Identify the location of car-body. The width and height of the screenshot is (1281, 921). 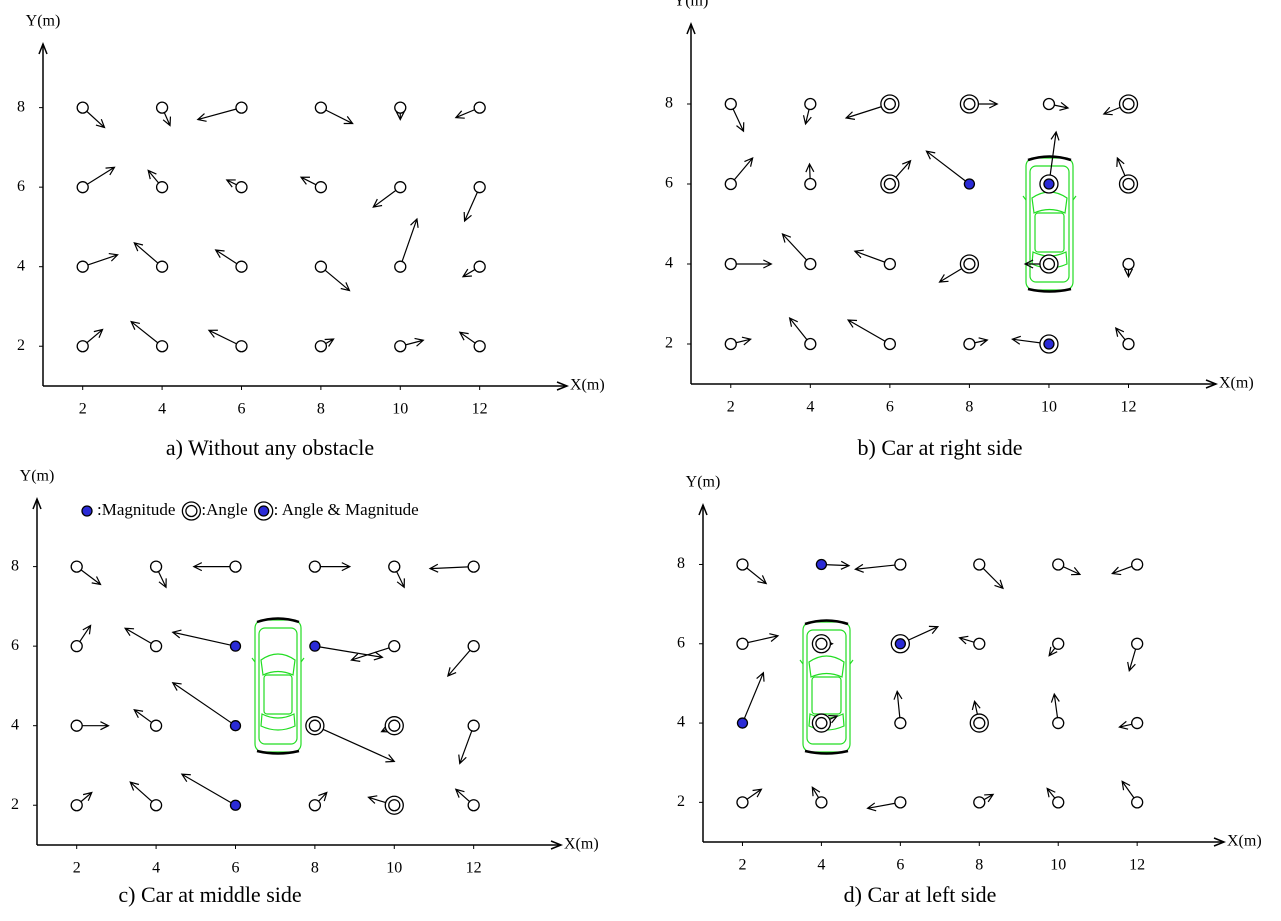
(1049, 224).